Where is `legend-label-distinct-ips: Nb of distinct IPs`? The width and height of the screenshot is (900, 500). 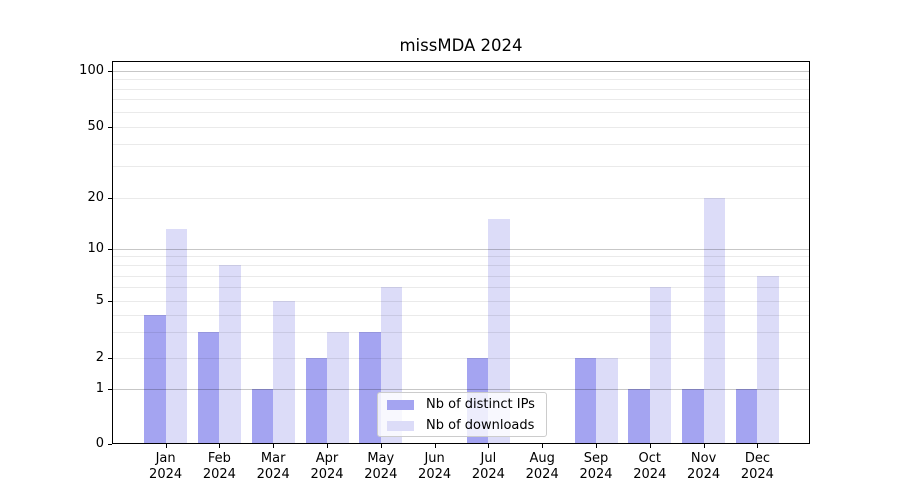
legend-label-distinct-ips: Nb of distinct IPs is located at coordinates (480, 404).